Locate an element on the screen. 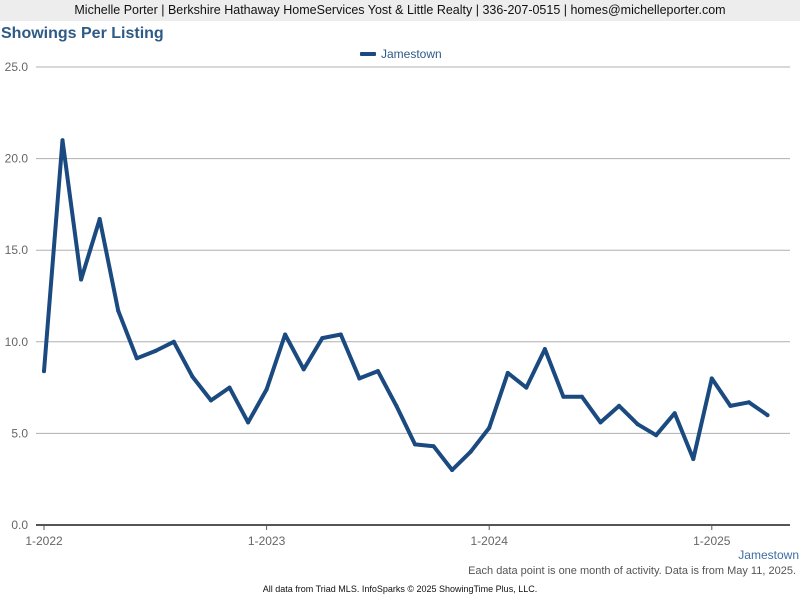 This screenshot has width=800, height=600. y-tick-label: 15.0 is located at coordinates (17, 250).